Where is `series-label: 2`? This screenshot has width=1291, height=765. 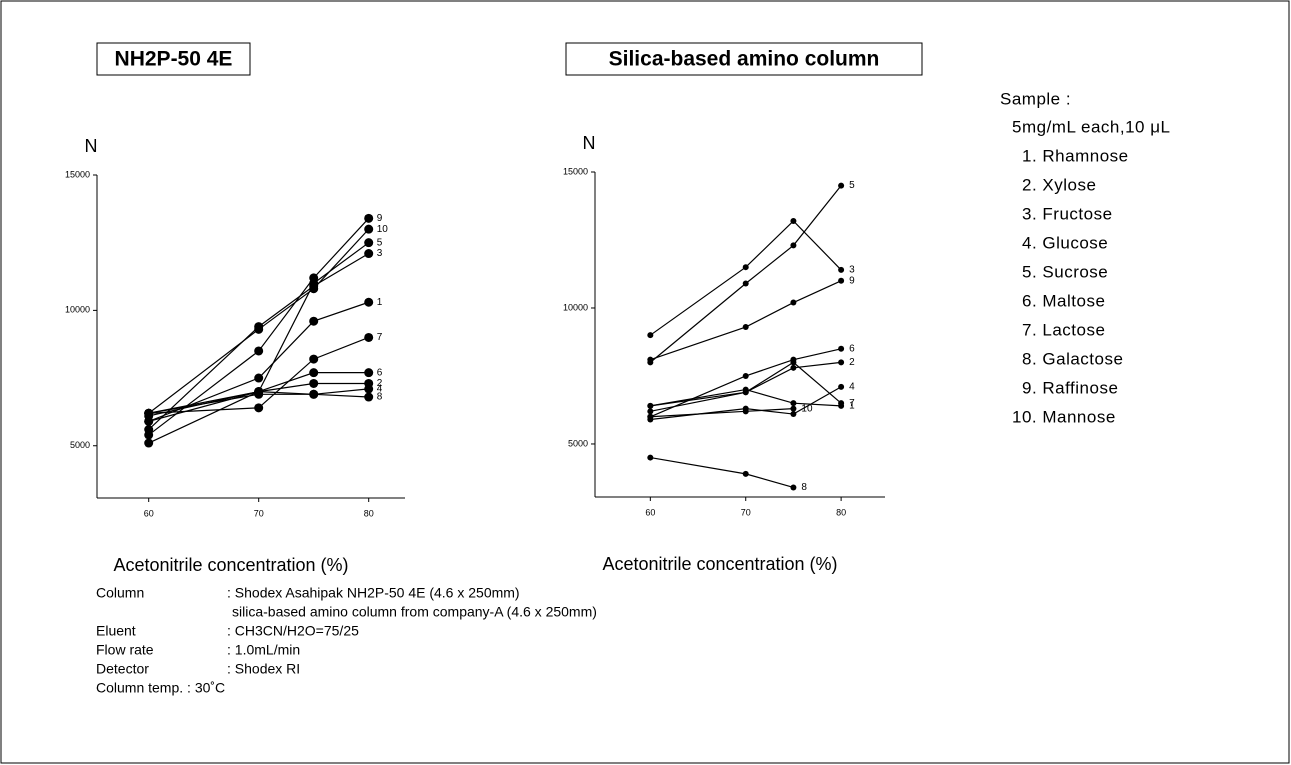 series-label: 2 is located at coordinates (852, 362).